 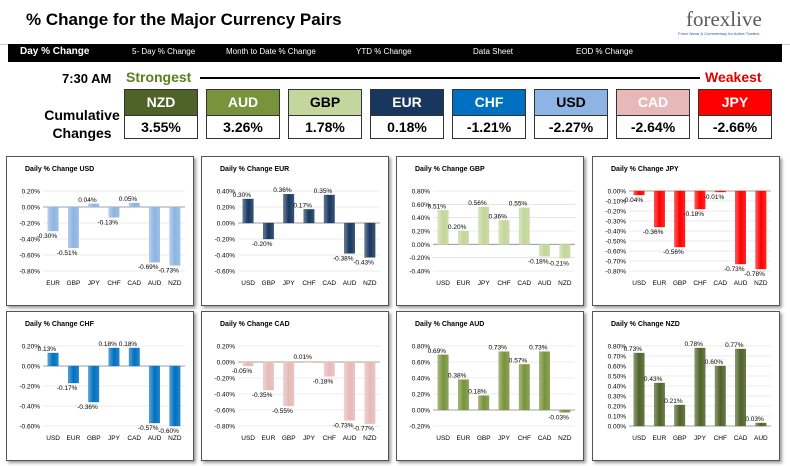 What do you see at coordinates (254, 169) in the screenshot?
I see `chart-title: Daily % Change EUR` at bounding box center [254, 169].